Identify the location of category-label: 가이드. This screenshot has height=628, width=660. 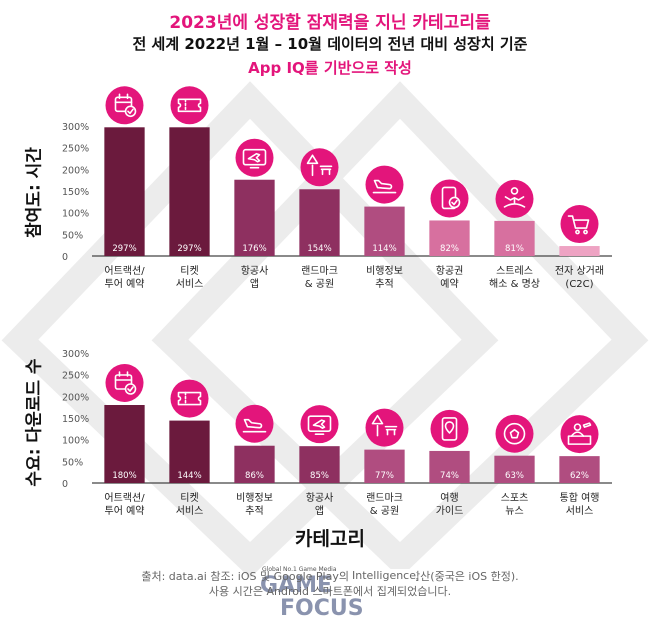
(450, 511).